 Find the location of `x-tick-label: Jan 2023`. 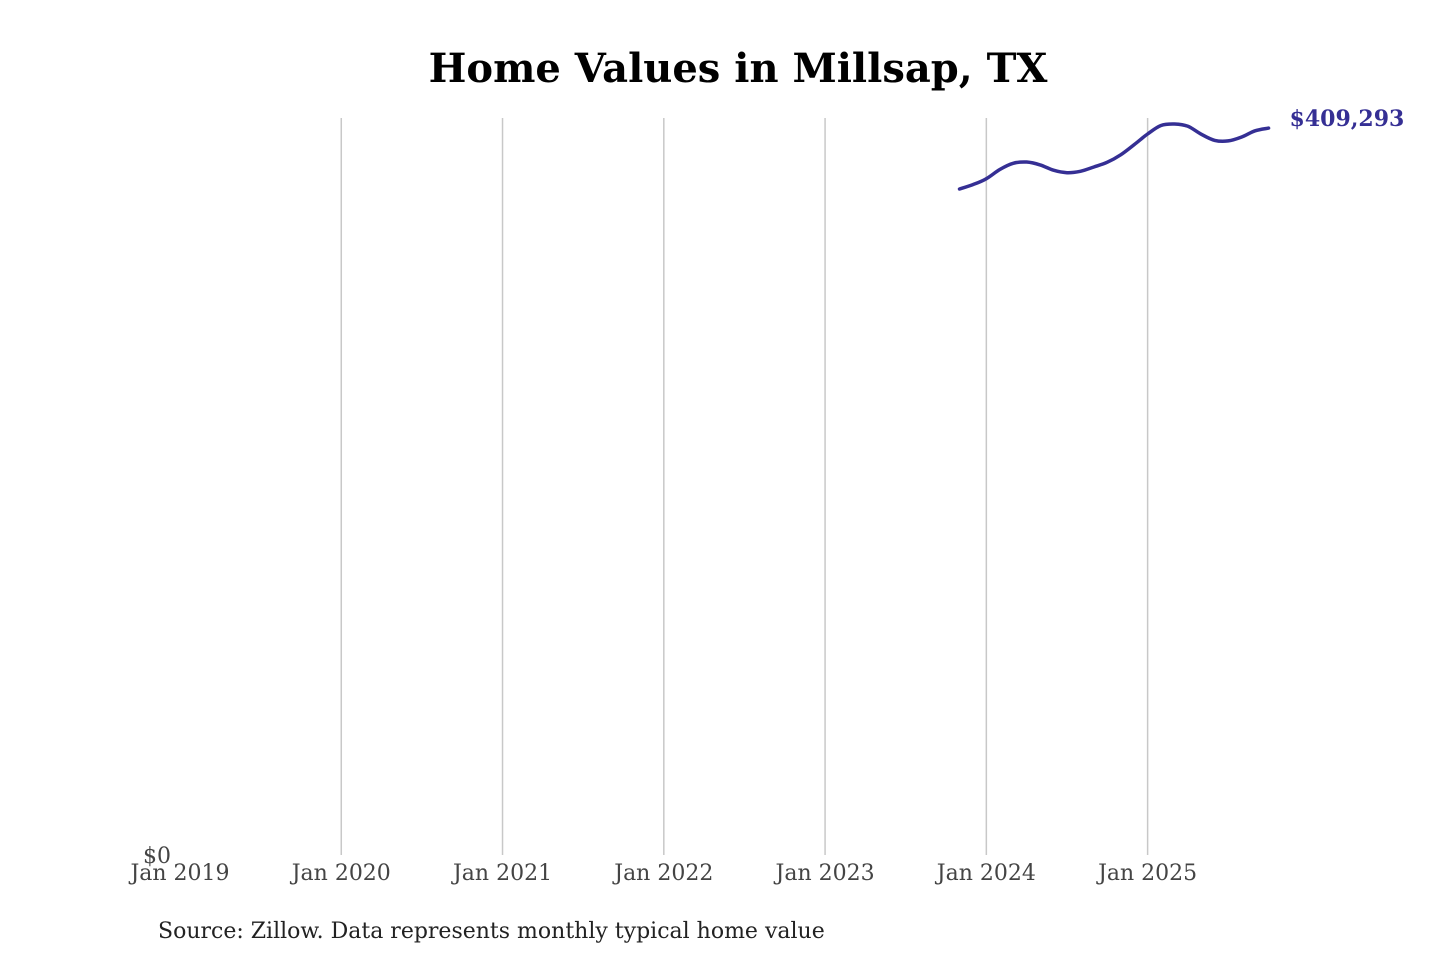

x-tick-label: Jan 2023 is located at coordinates (824, 873).